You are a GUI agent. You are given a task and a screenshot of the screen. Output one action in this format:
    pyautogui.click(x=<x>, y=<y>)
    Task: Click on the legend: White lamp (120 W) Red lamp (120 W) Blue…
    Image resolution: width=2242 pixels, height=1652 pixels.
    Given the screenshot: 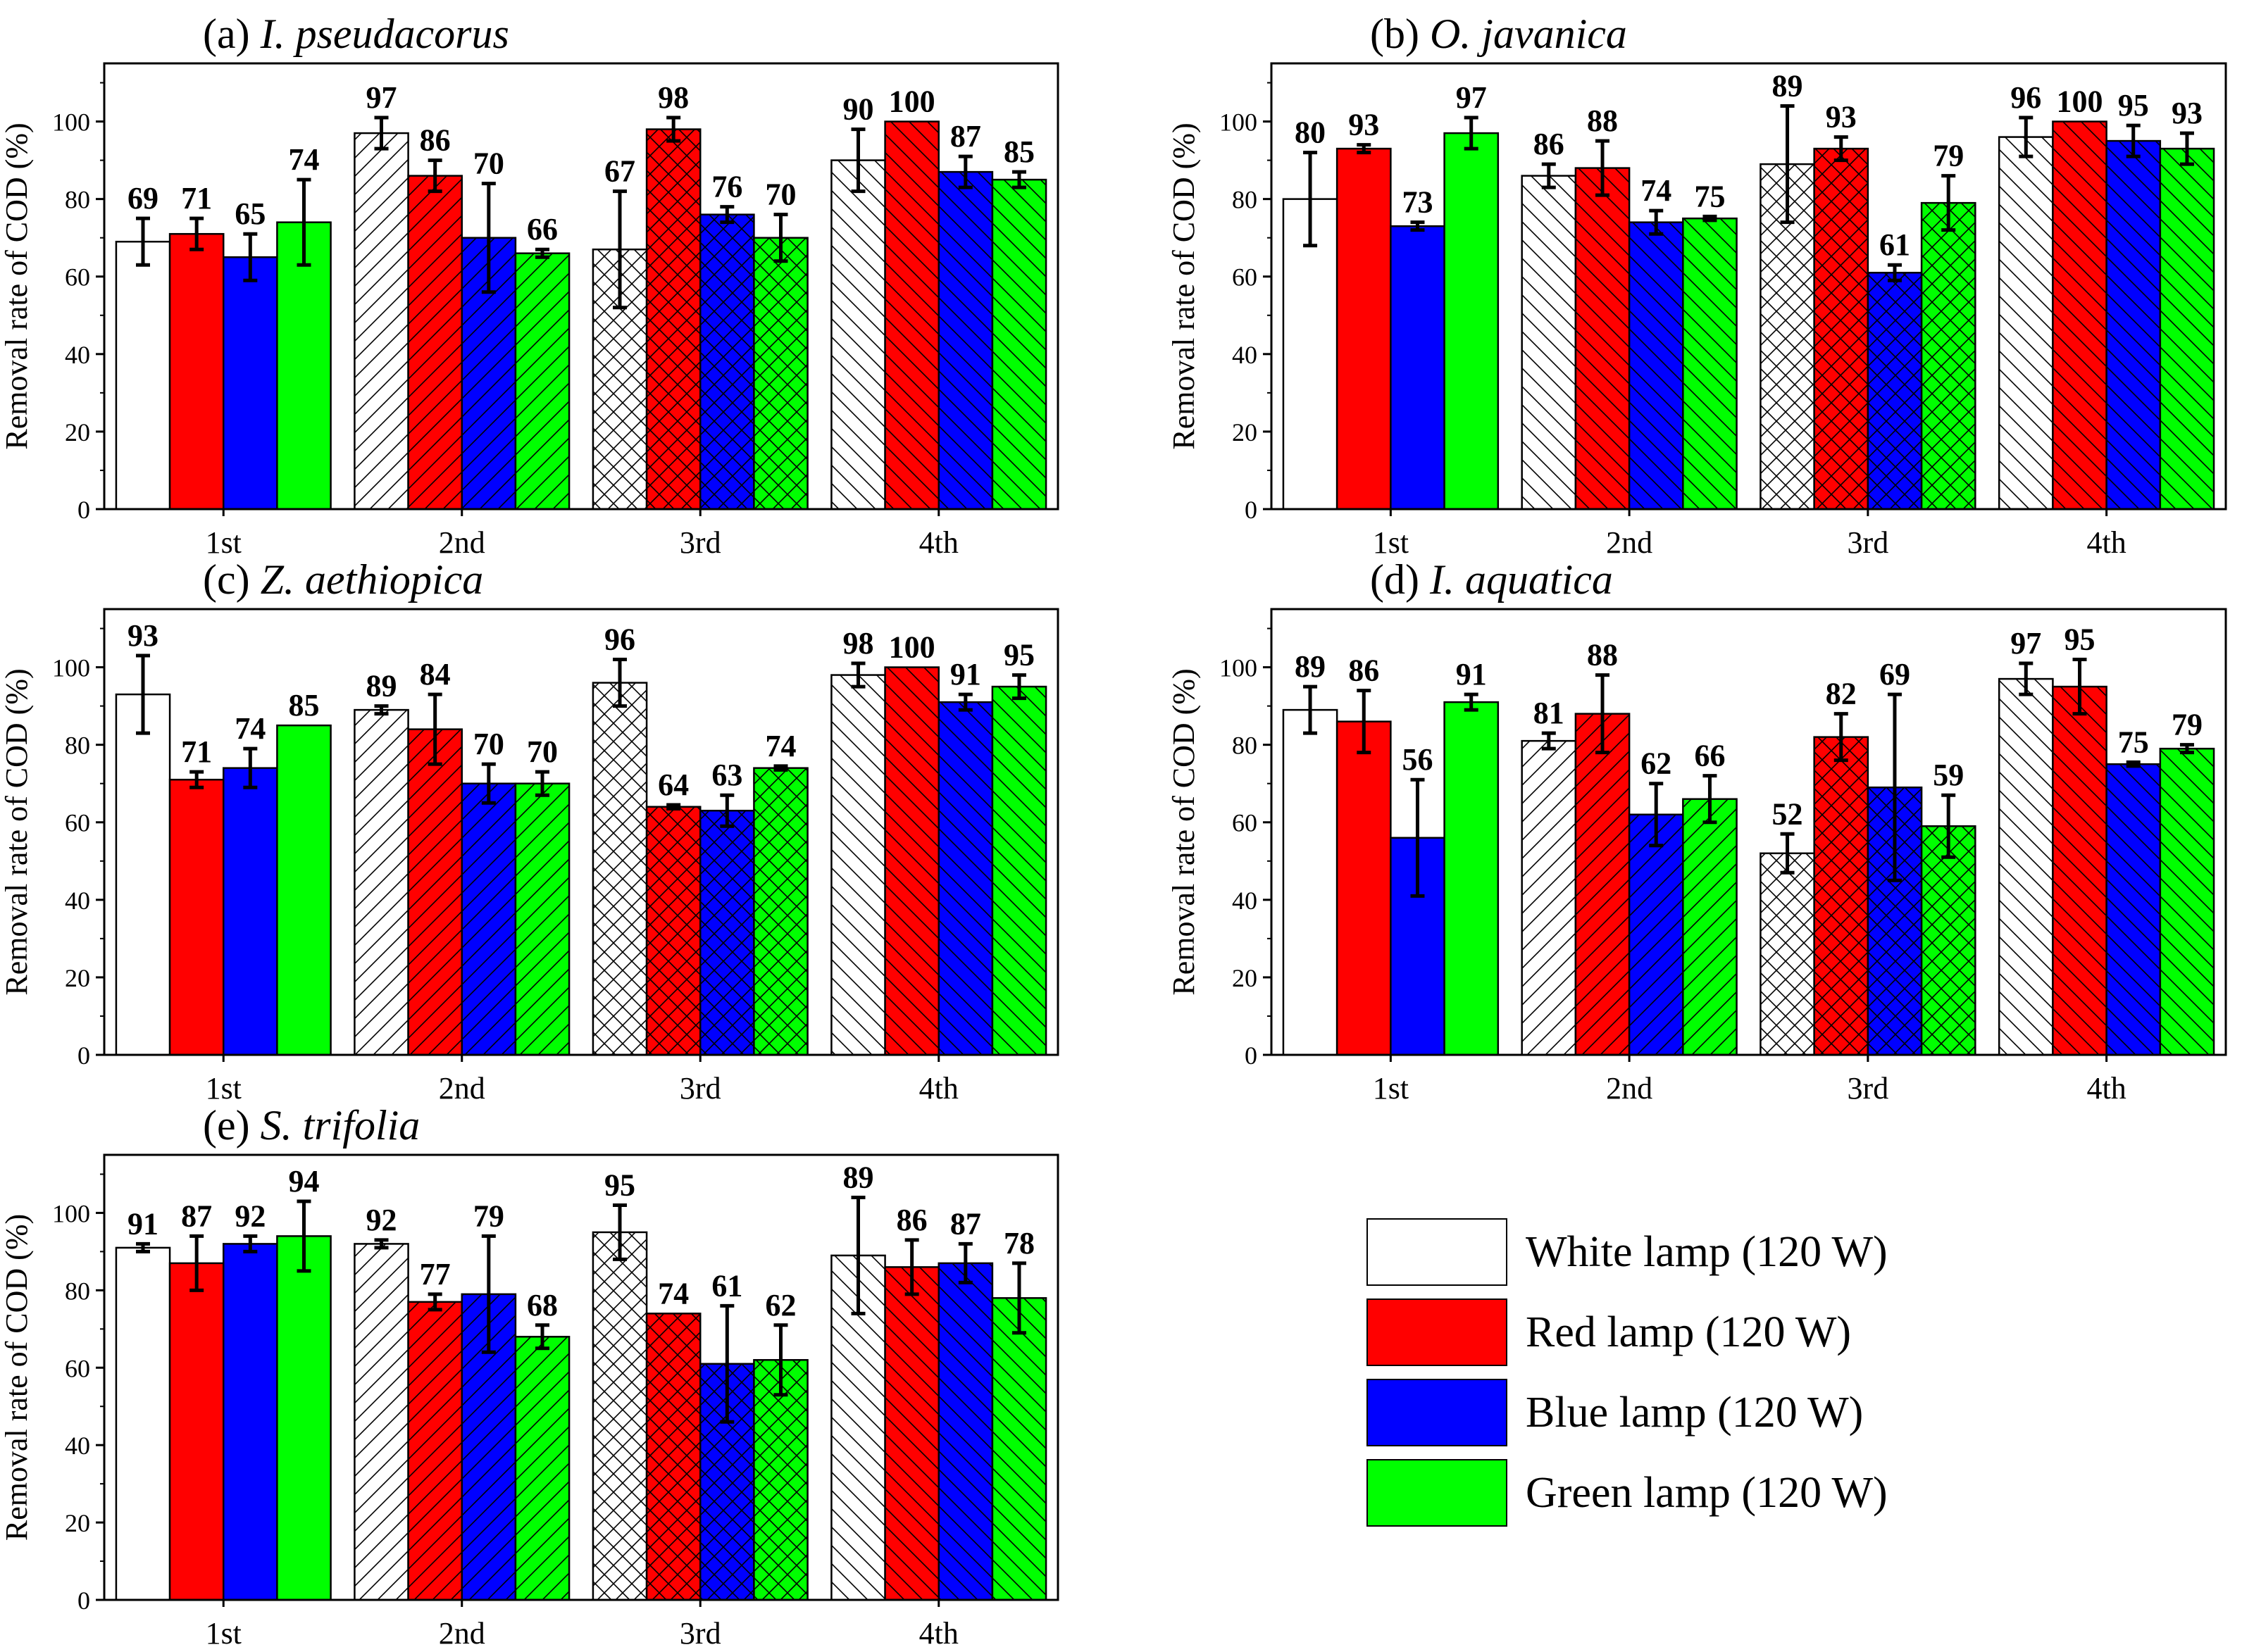 What is the action you would take?
    pyautogui.click(x=1662, y=1377)
    